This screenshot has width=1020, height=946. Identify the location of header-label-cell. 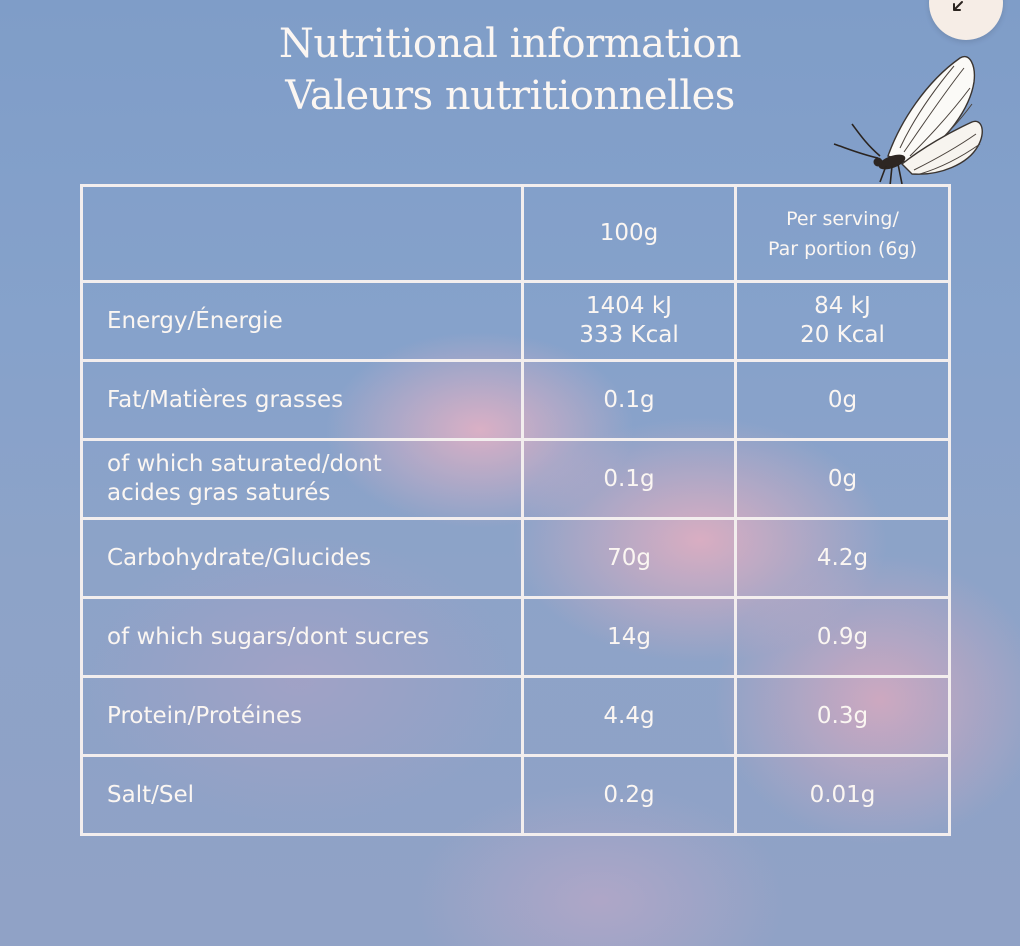
(302, 233).